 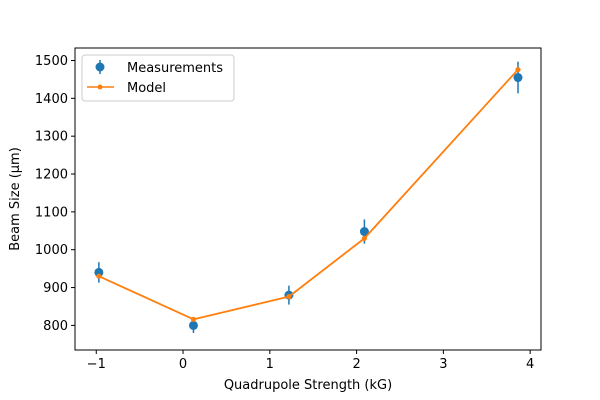 What do you see at coordinates (270, 364) in the screenshot?
I see `x-tick-label: 1` at bounding box center [270, 364].